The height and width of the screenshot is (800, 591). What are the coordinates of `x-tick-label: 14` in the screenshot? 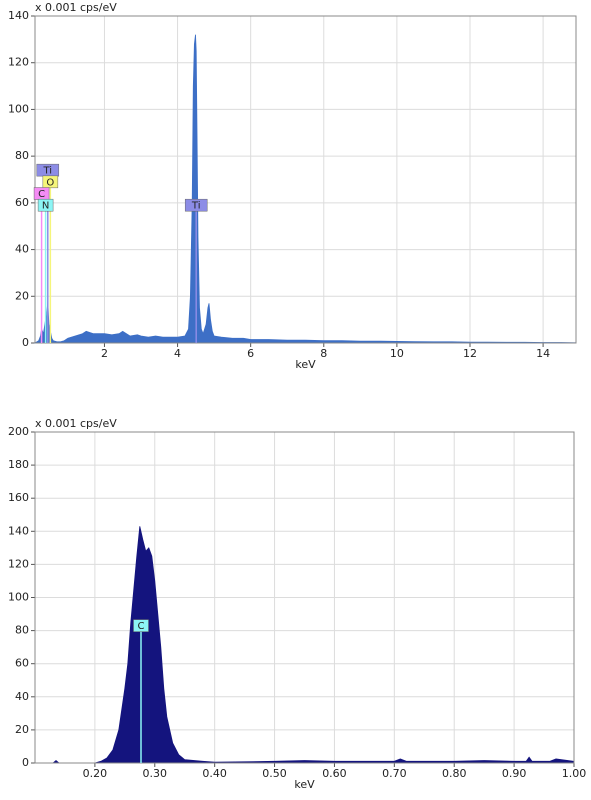 It's located at (543, 353).